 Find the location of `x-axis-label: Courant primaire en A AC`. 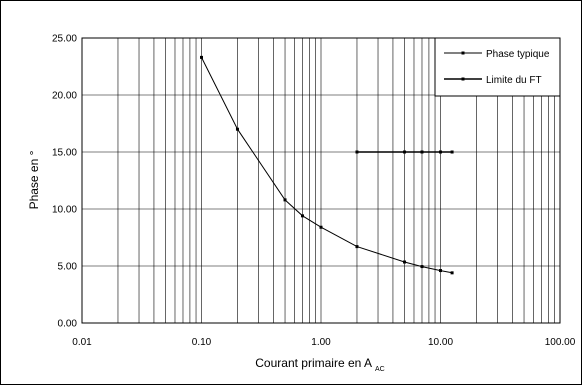

x-axis-label: Courant primaire en A AC is located at coordinates (319, 364).